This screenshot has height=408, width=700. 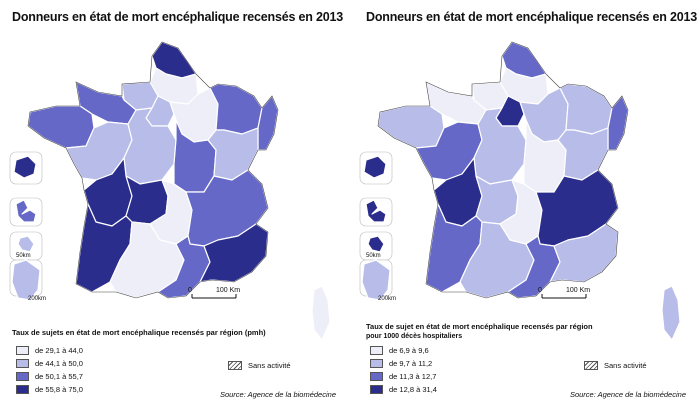 I want to click on left-legend-item-1: de 29,1 à 44,0, so click(x=49, y=350).